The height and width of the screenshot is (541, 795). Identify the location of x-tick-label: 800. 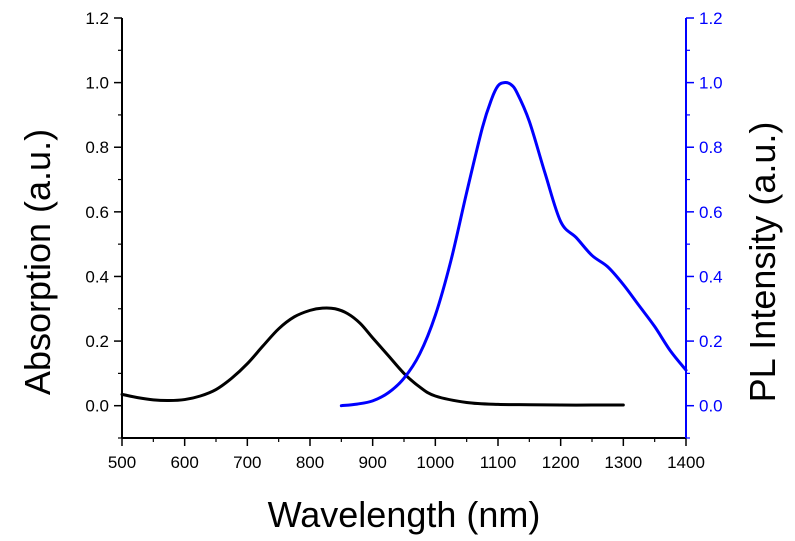
(310, 462).